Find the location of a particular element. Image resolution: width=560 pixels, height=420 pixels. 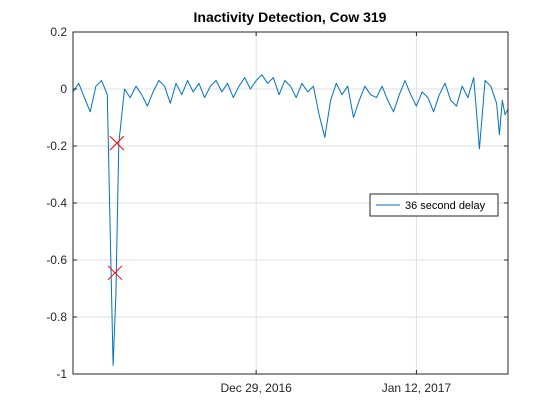

chart-title: Inactivity Detection, Cow 319 is located at coordinates (290, 17).